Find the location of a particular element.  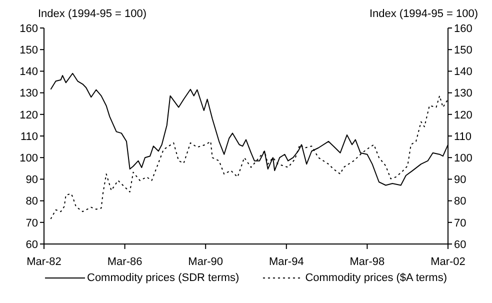

y-tick-label: 140 is located at coordinates (29, 72).